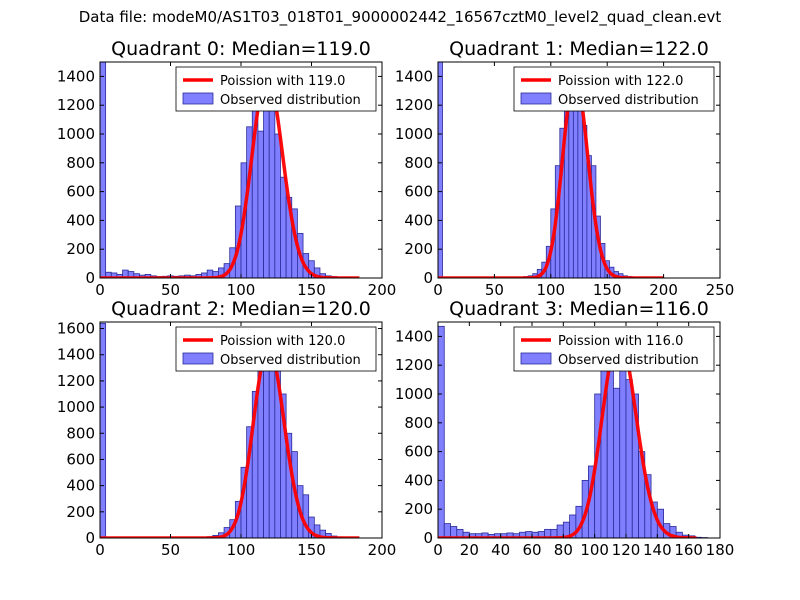  Describe the element at coordinates (241, 309) in the screenshot. I see `subplot-title: Quadrant 2: Median=120.0` at that location.